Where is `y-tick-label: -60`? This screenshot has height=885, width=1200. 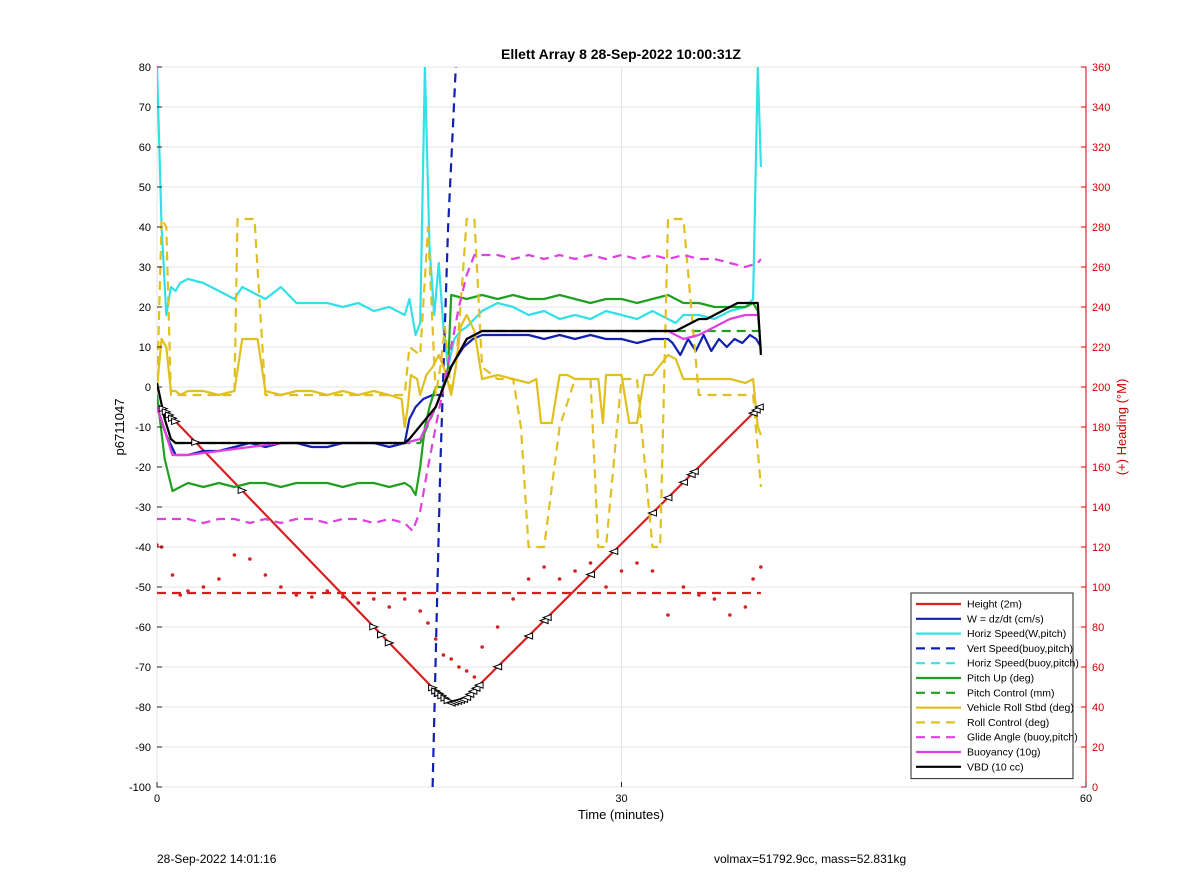 y-tick-label: -60 is located at coordinates (143, 628).